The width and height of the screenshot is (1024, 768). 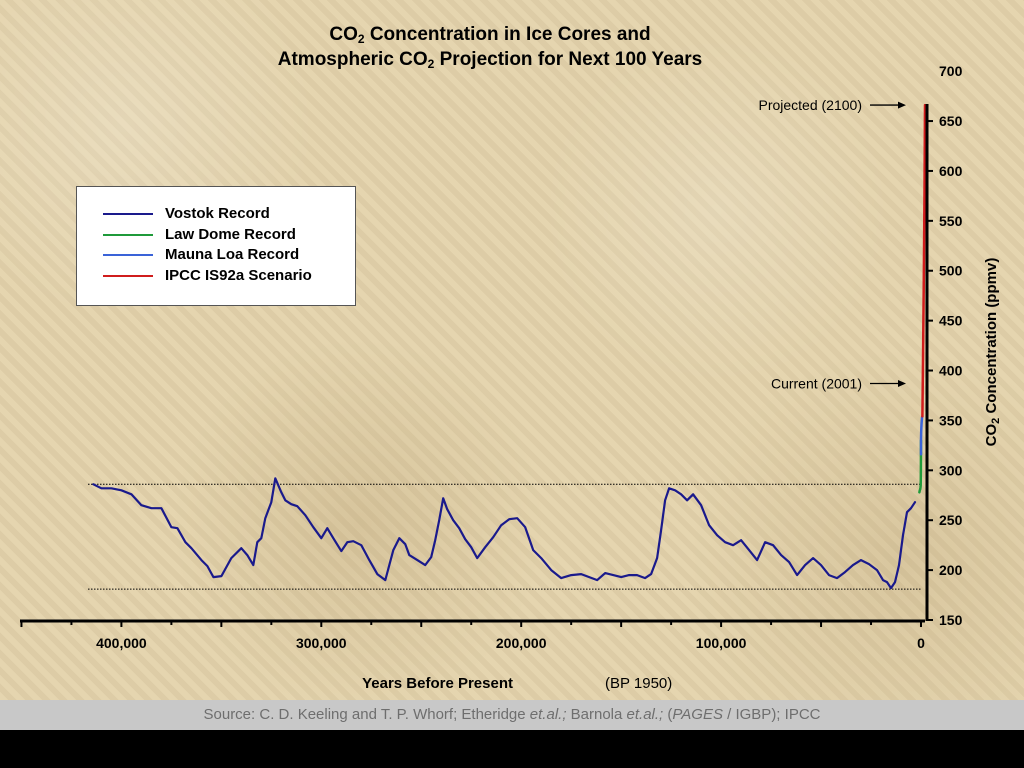 I want to click on chart-title-line-1: CO2 Concentration in Ice Cores and, so click(x=490, y=35).